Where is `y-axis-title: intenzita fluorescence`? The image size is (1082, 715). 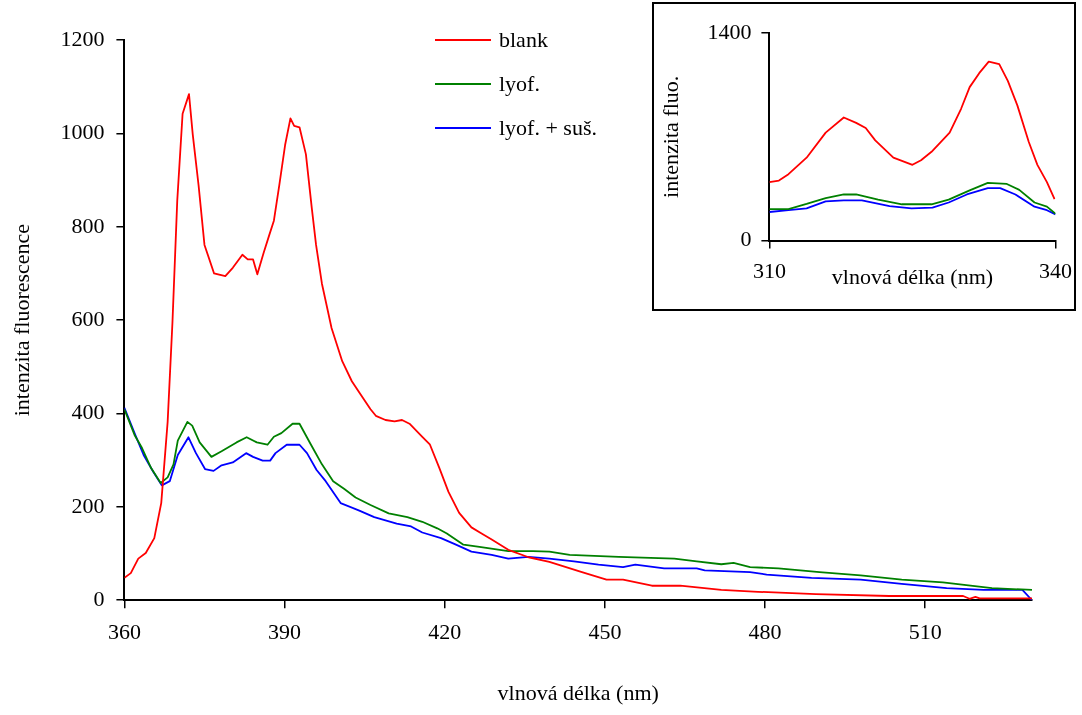 y-axis-title: intenzita fluorescence is located at coordinates (21, 320).